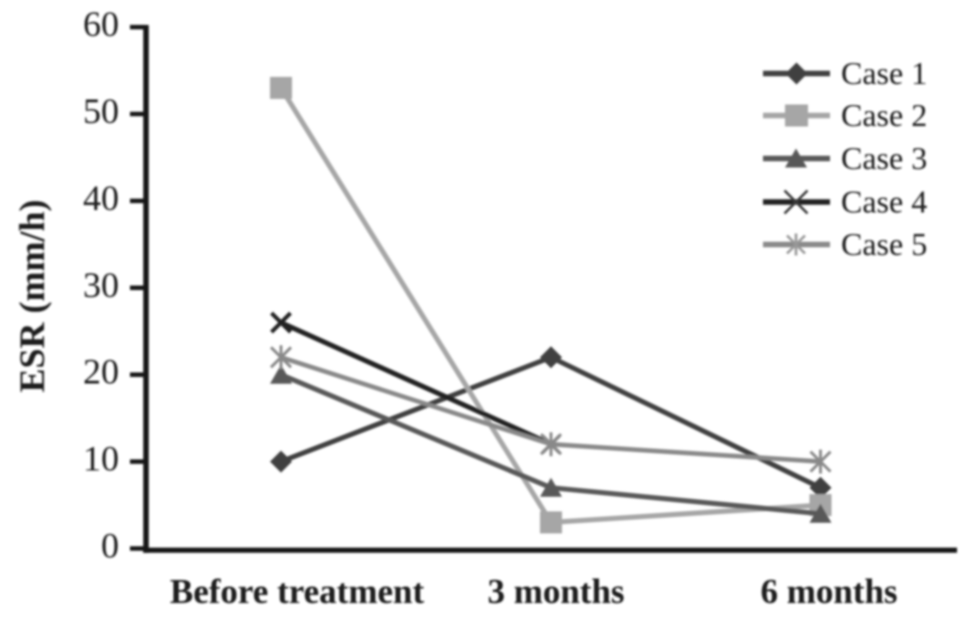 The width and height of the screenshot is (969, 618). I want to click on svg-text: Case 3, so click(884, 158).